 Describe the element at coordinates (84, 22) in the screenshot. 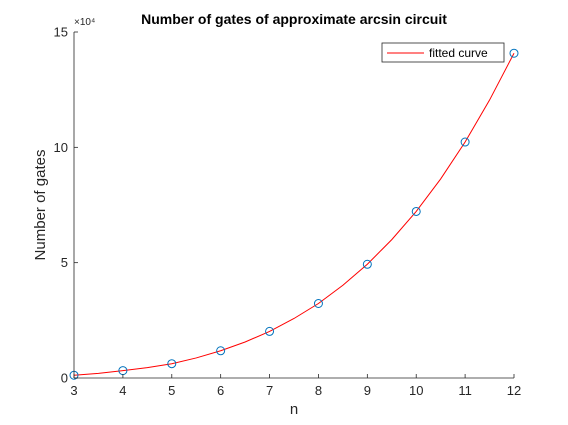

I see `y-exponent-label: ×10⁴` at that location.